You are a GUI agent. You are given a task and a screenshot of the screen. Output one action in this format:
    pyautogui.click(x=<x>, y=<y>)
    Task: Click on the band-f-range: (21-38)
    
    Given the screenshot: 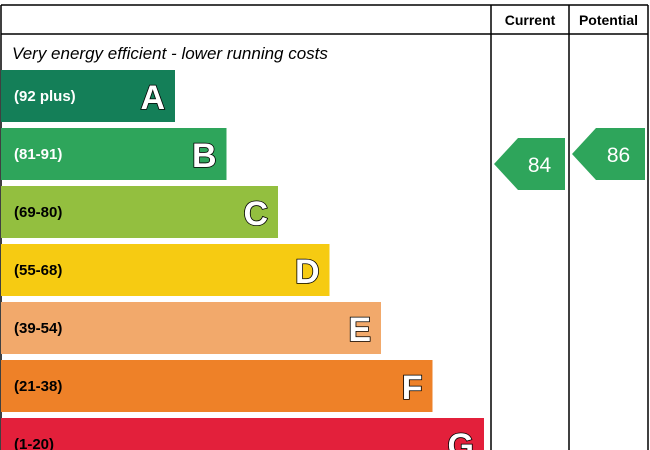 What is the action you would take?
    pyautogui.click(x=38, y=386)
    